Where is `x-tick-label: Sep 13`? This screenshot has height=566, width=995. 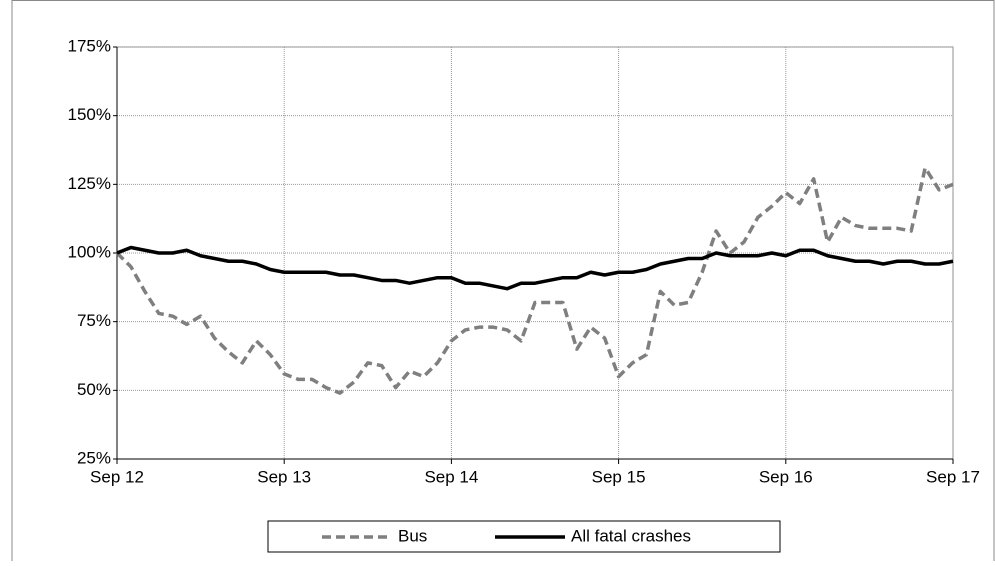
x-tick-label: Sep 13 is located at coordinates (284, 476).